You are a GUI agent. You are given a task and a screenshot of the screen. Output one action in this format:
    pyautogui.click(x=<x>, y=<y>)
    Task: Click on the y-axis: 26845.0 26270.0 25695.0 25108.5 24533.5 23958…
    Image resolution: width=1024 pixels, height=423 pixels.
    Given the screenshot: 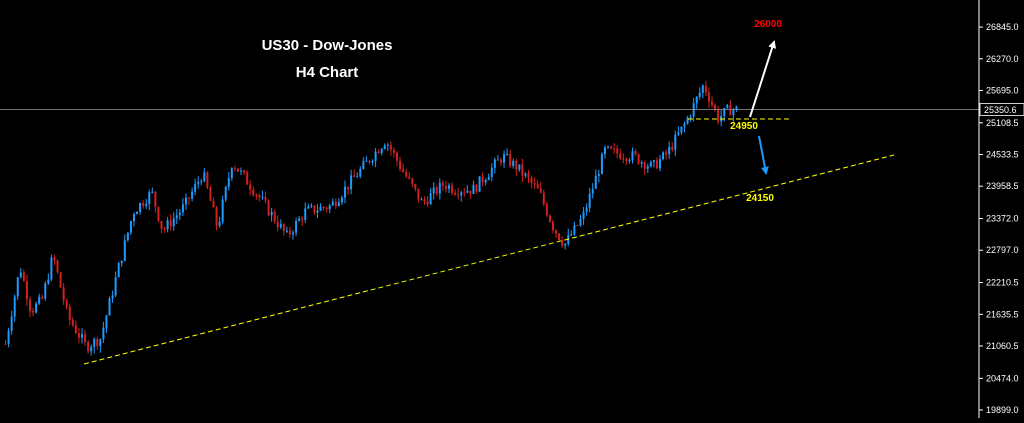 What is the action you would take?
    pyautogui.click(x=999, y=218)
    